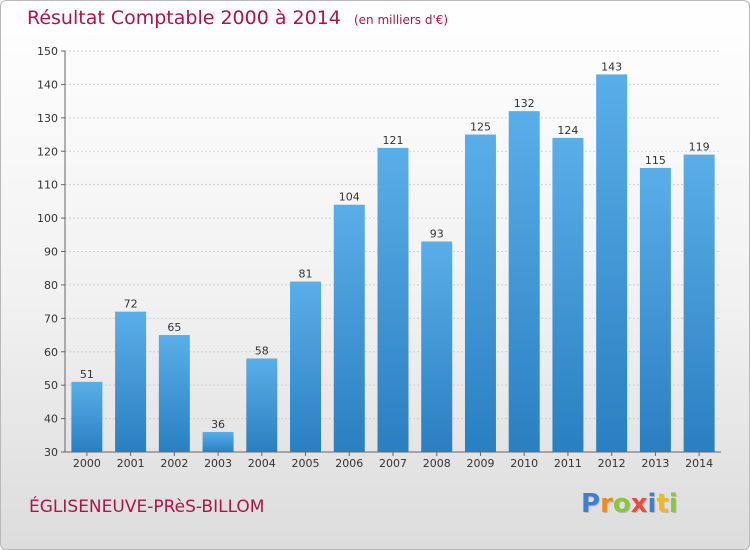 The width and height of the screenshot is (750, 550). Describe the element at coordinates (437, 463) in the screenshot. I see `x-tick-label-2008: 2008` at that location.